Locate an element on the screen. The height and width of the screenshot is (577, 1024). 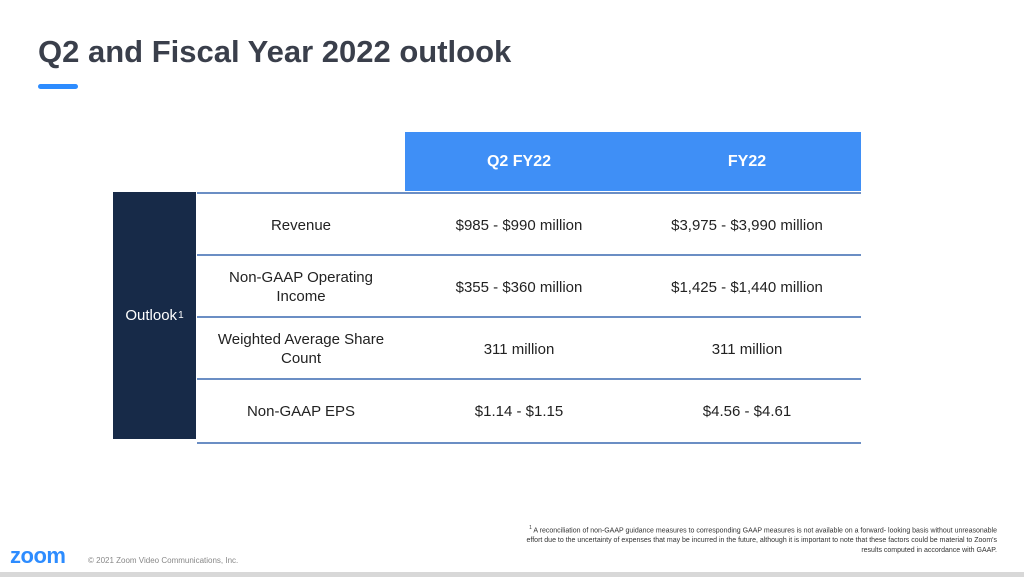
zoom-logo: zoom is located at coordinates (38, 555).